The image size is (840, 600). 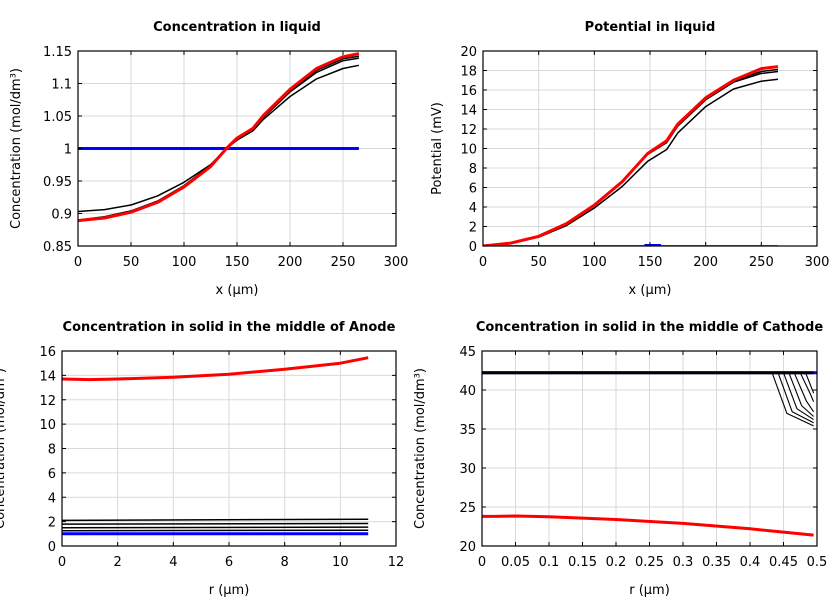 I want to click on chart-title: Concentration in liquid, so click(x=237, y=27).